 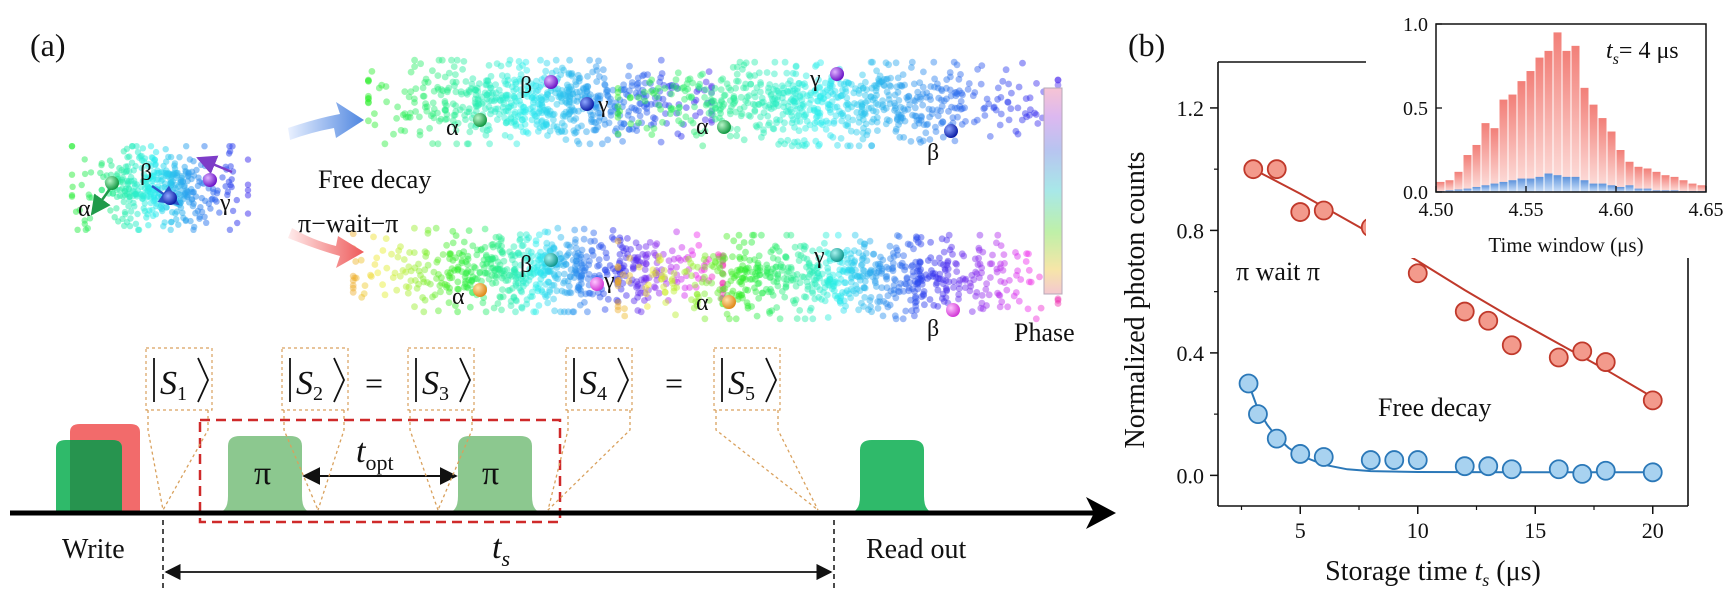 I want to click on cloud-initial, so click(x=160, y=188).